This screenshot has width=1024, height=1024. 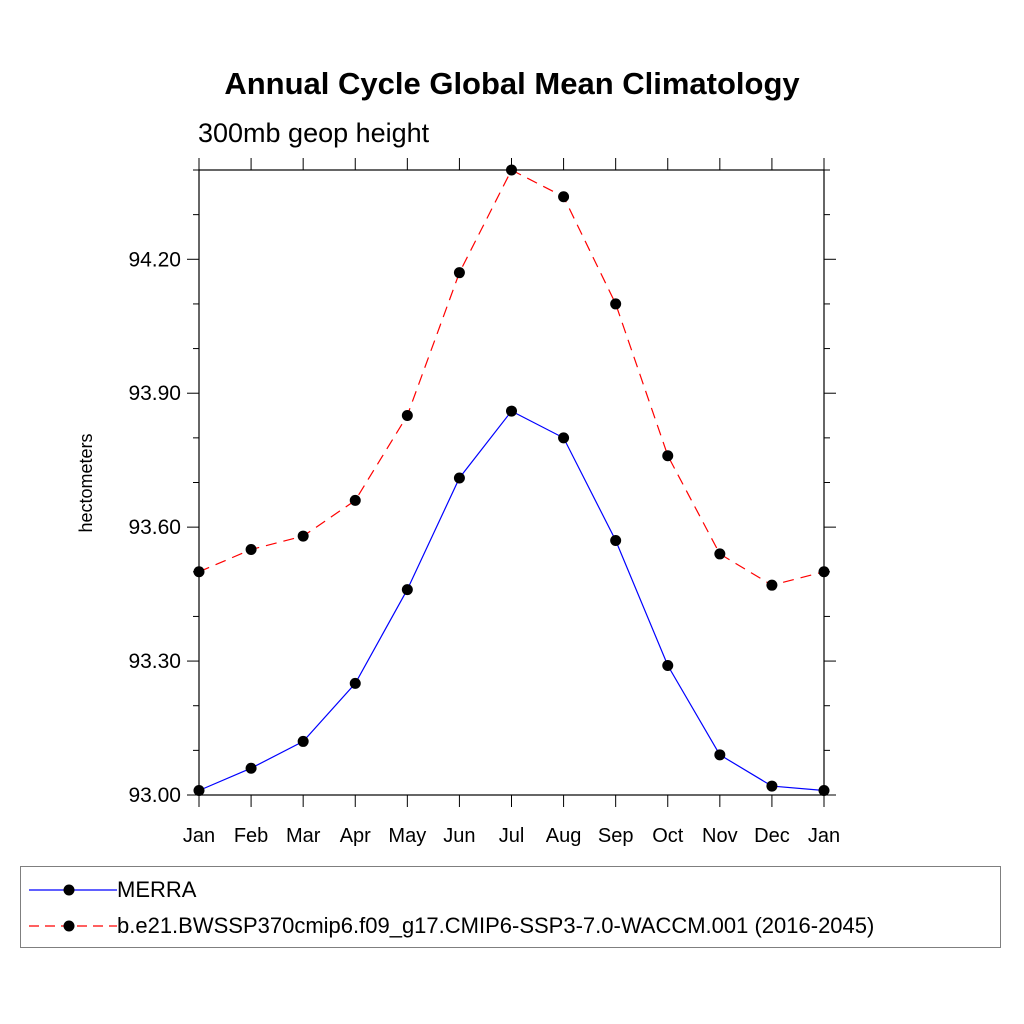 I want to click on x-tick-label: Dec, so click(x=772, y=836).